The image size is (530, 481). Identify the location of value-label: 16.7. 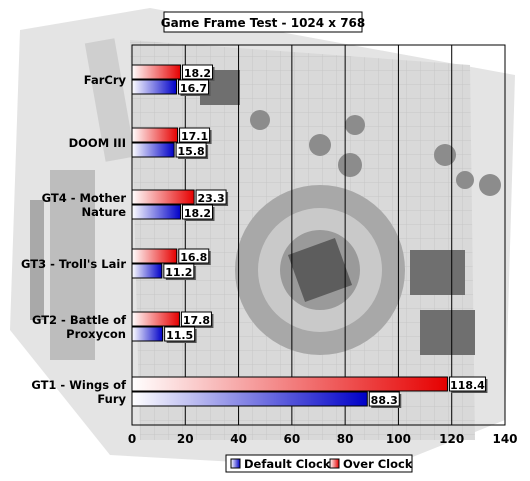
(193, 88).